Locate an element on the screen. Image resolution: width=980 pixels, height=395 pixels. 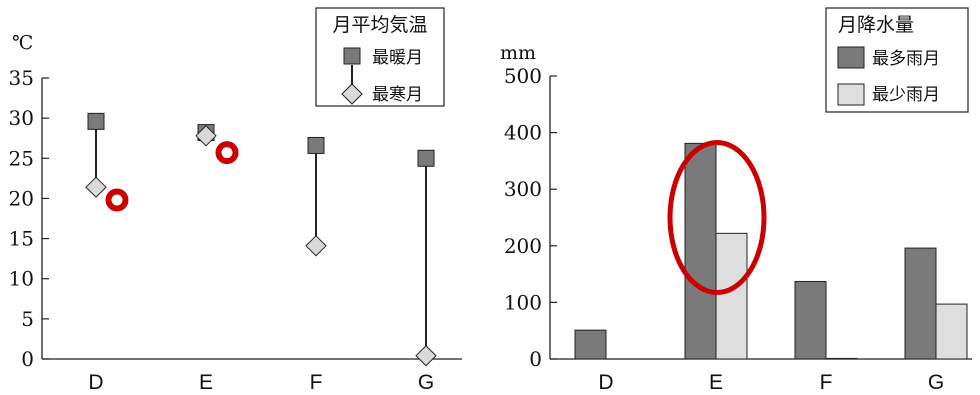
precipitation-y-tick-label: 300 is located at coordinates (523, 189).